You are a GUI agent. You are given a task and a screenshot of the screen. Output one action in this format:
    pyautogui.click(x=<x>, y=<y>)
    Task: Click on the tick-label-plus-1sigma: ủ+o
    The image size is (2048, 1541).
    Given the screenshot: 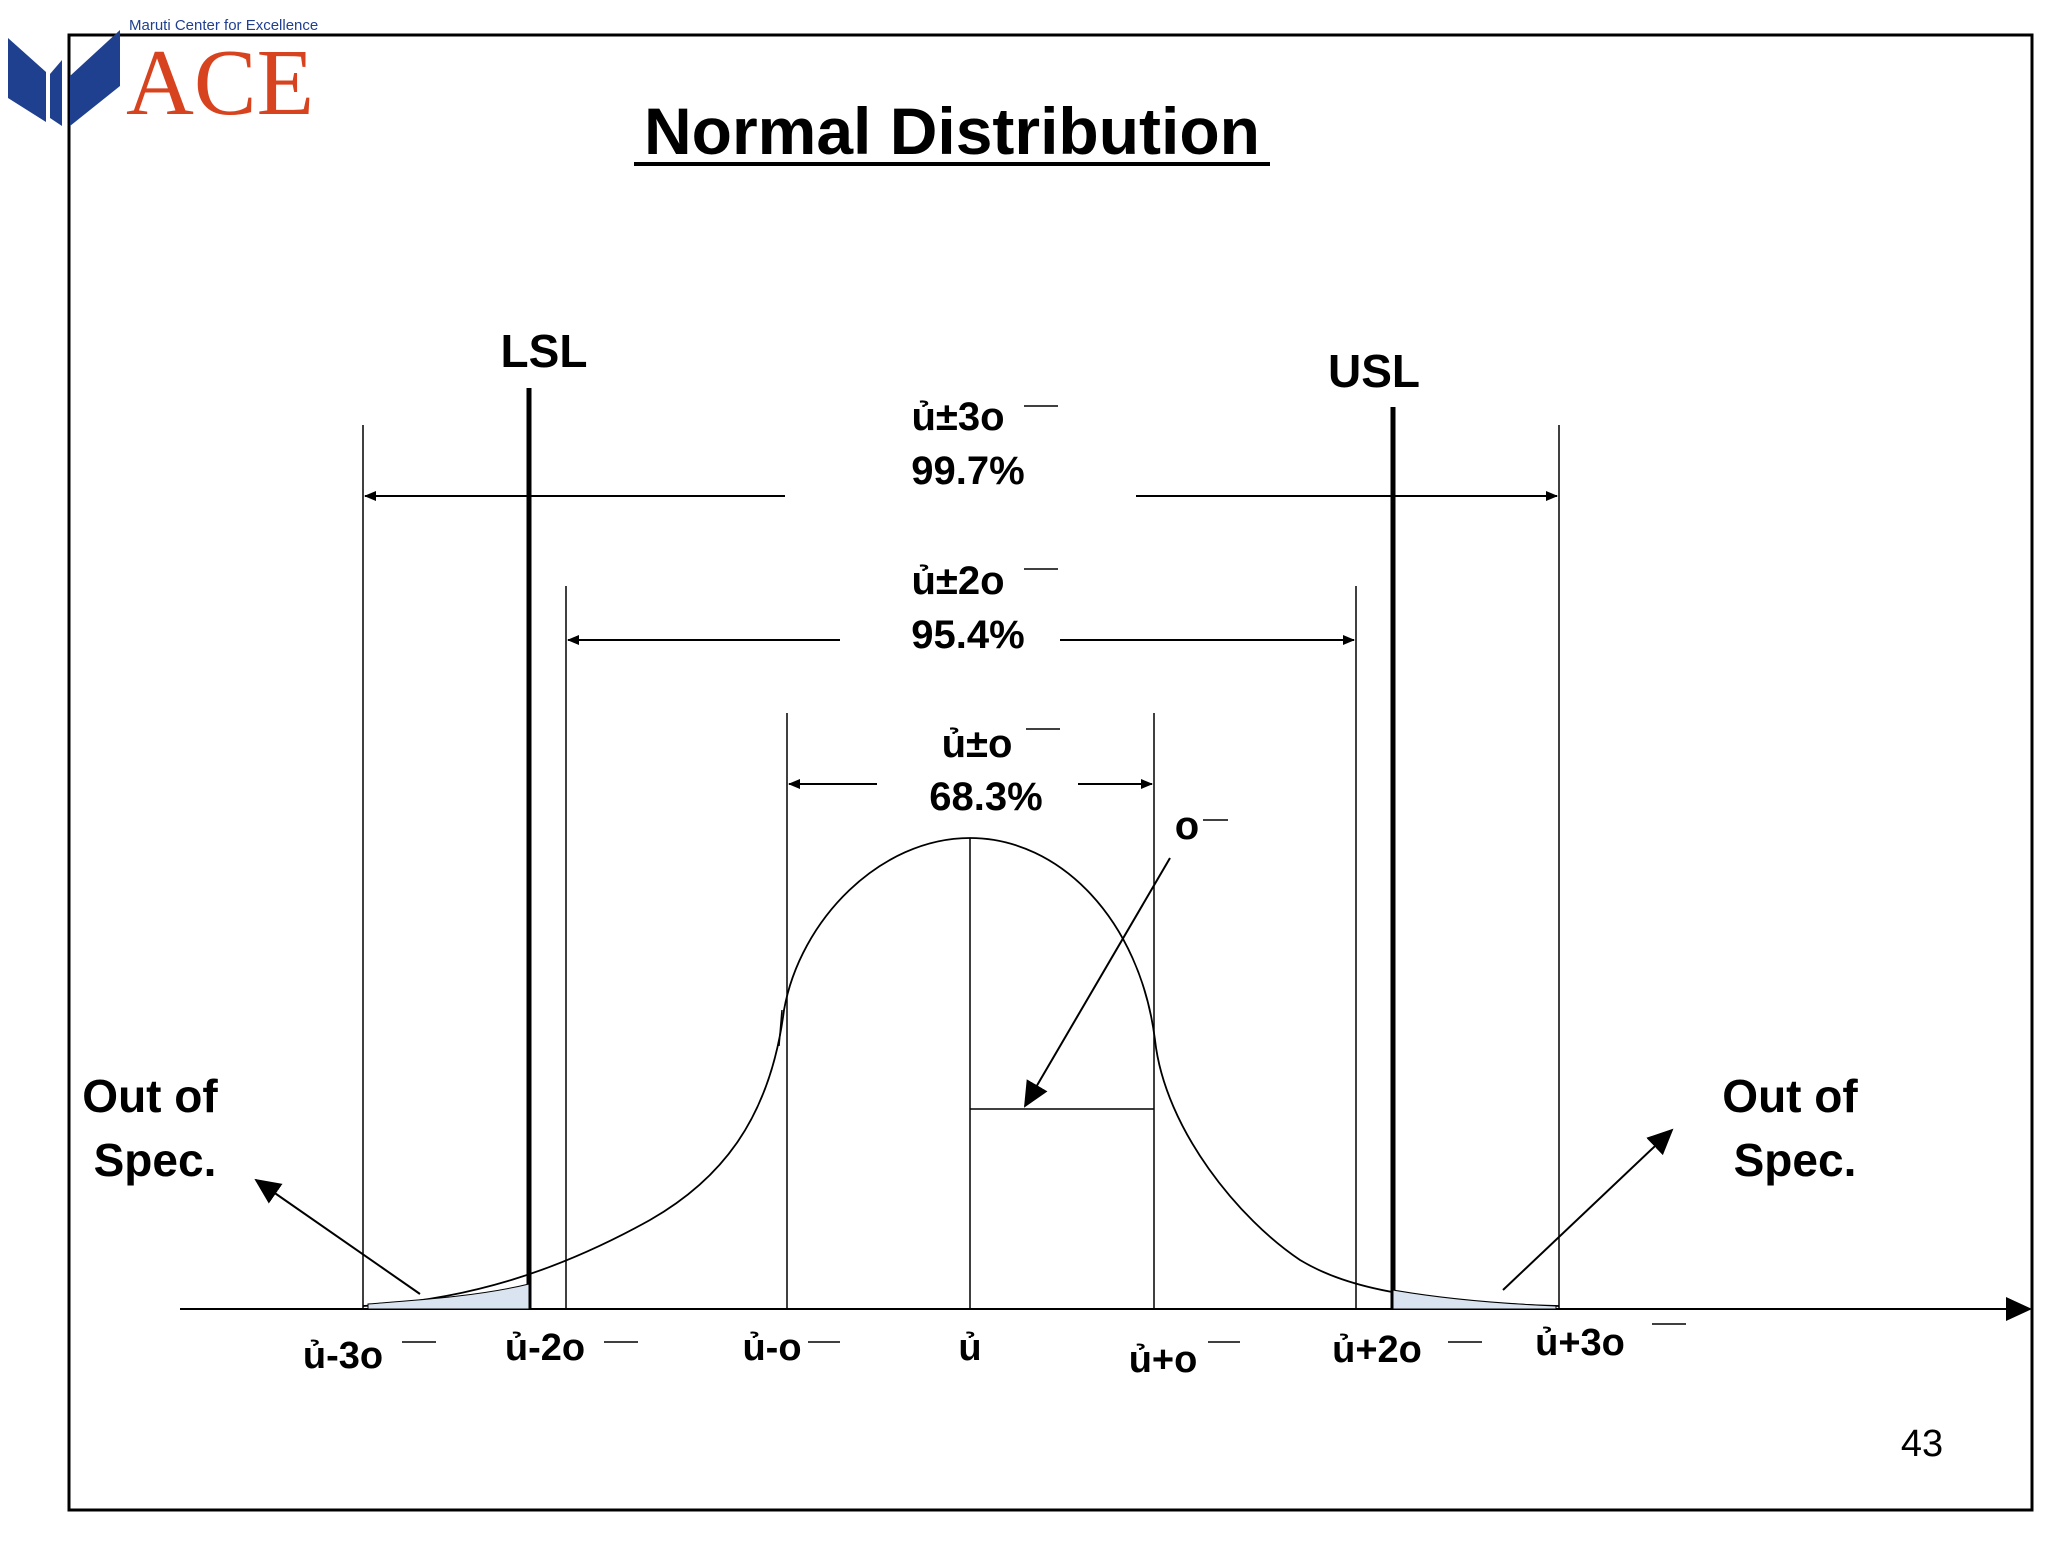 What is the action you would take?
    pyautogui.click(x=1163, y=1360)
    